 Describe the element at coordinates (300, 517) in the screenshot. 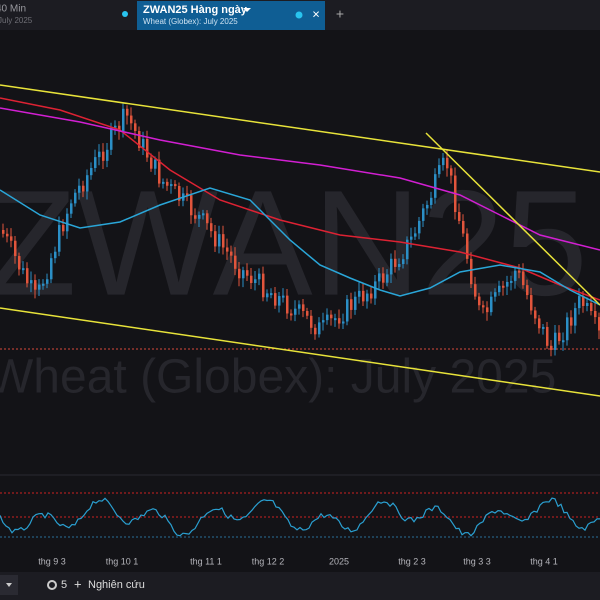

I see `oscillator` at that location.